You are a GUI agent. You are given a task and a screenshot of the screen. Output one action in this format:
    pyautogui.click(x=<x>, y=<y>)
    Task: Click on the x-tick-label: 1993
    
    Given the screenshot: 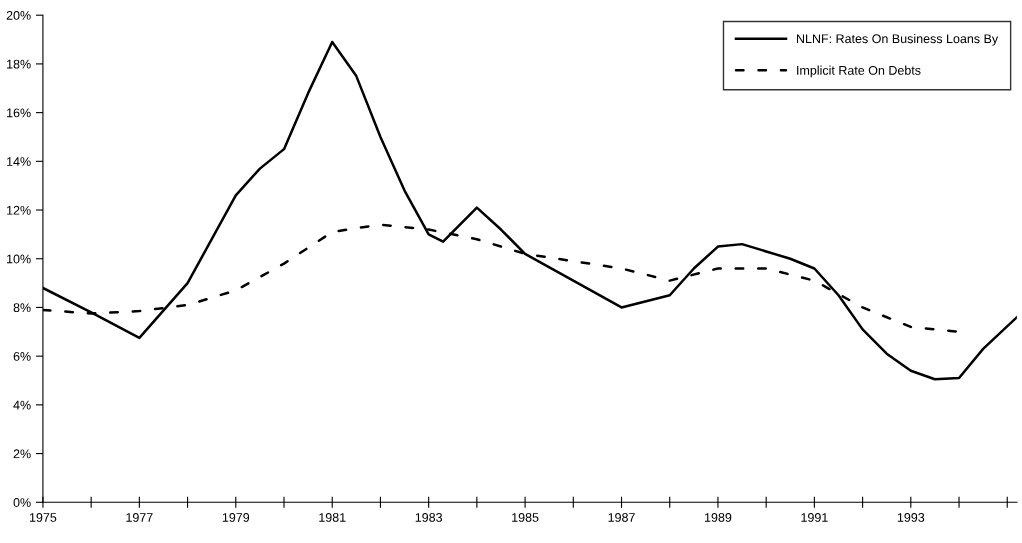 What is the action you would take?
    pyautogui.click(x=911, y=517)
    